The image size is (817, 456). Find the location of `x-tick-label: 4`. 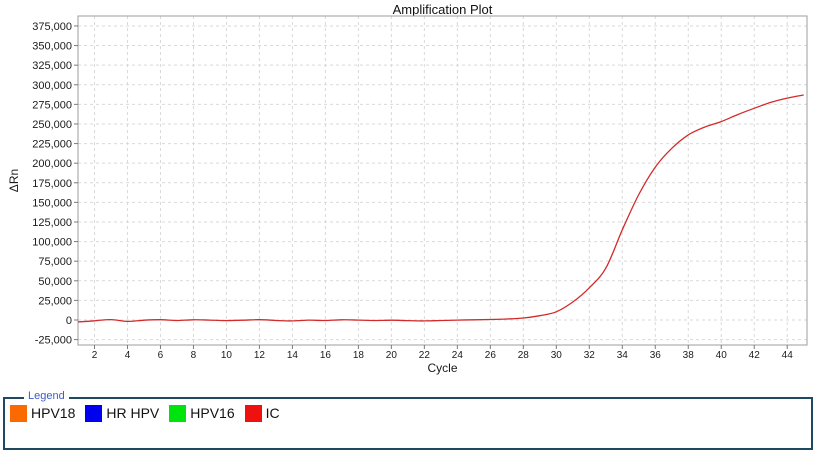

x-tick-label: 4 is located at coordinates (128, 355).